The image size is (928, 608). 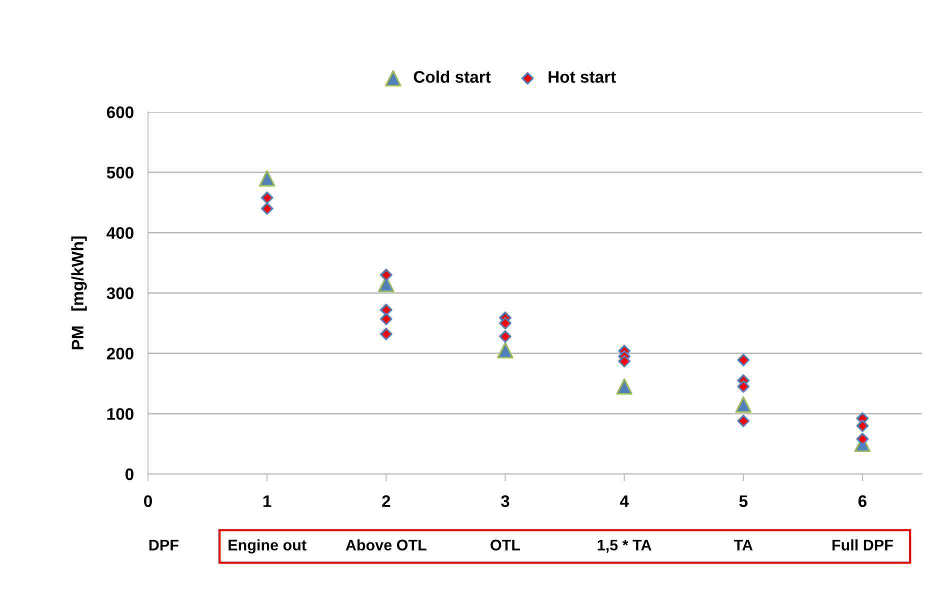 What do you see at coordinates (120, 112) in the screenshot?
I see `y-tick-label: 600` at bounding box center [120, 112].